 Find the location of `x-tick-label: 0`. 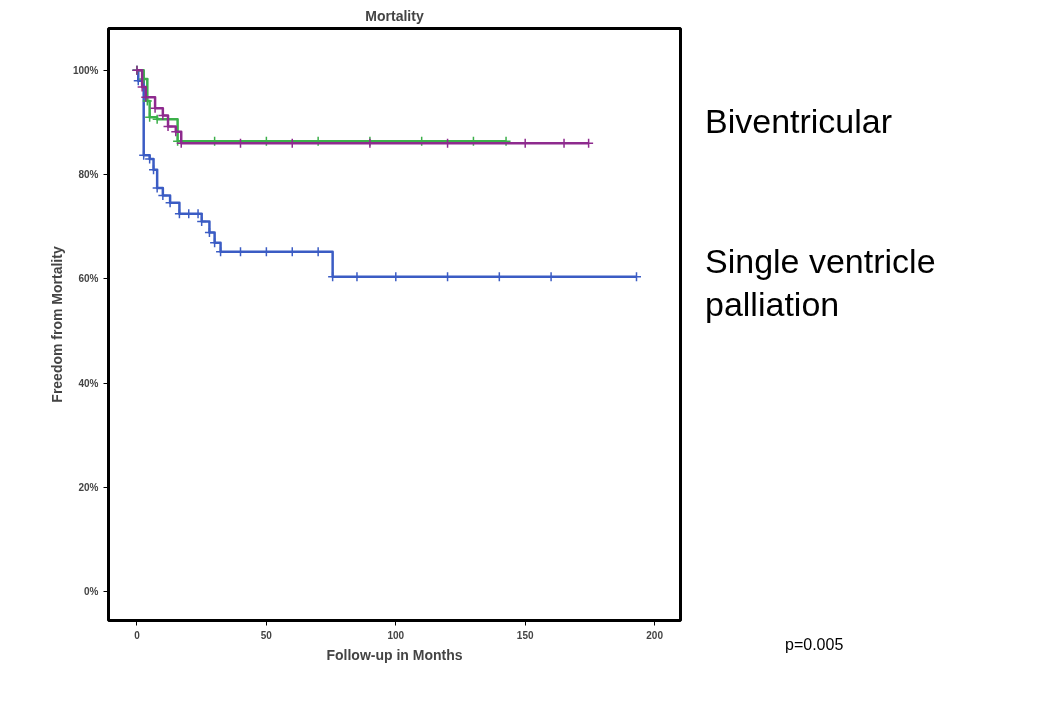

x-tick-label: 0 is located at coordinates (137, 635).